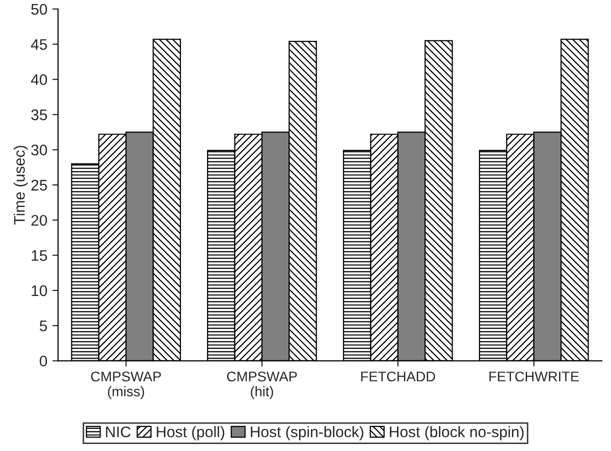 The width and height of the screenshot is (611, 451). Describe the element at coordinates (534, 377) in the screenshot. I see `x-tick-label: FETCHWRITE` at that location.